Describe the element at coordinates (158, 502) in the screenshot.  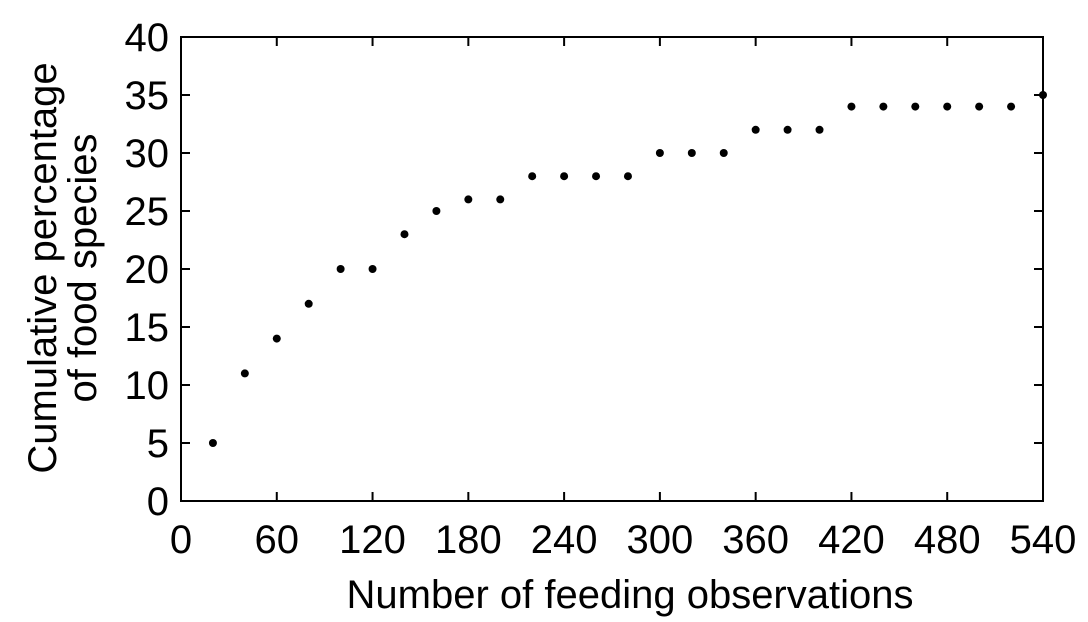
I see `y-tick-label: 0` at that location.